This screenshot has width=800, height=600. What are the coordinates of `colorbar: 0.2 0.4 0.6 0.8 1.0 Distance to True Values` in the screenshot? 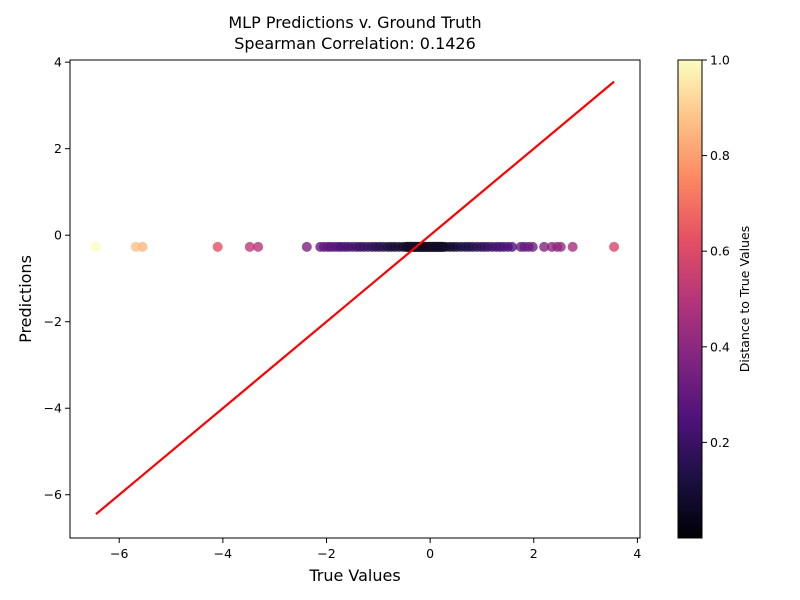 It's located at (714, 296).